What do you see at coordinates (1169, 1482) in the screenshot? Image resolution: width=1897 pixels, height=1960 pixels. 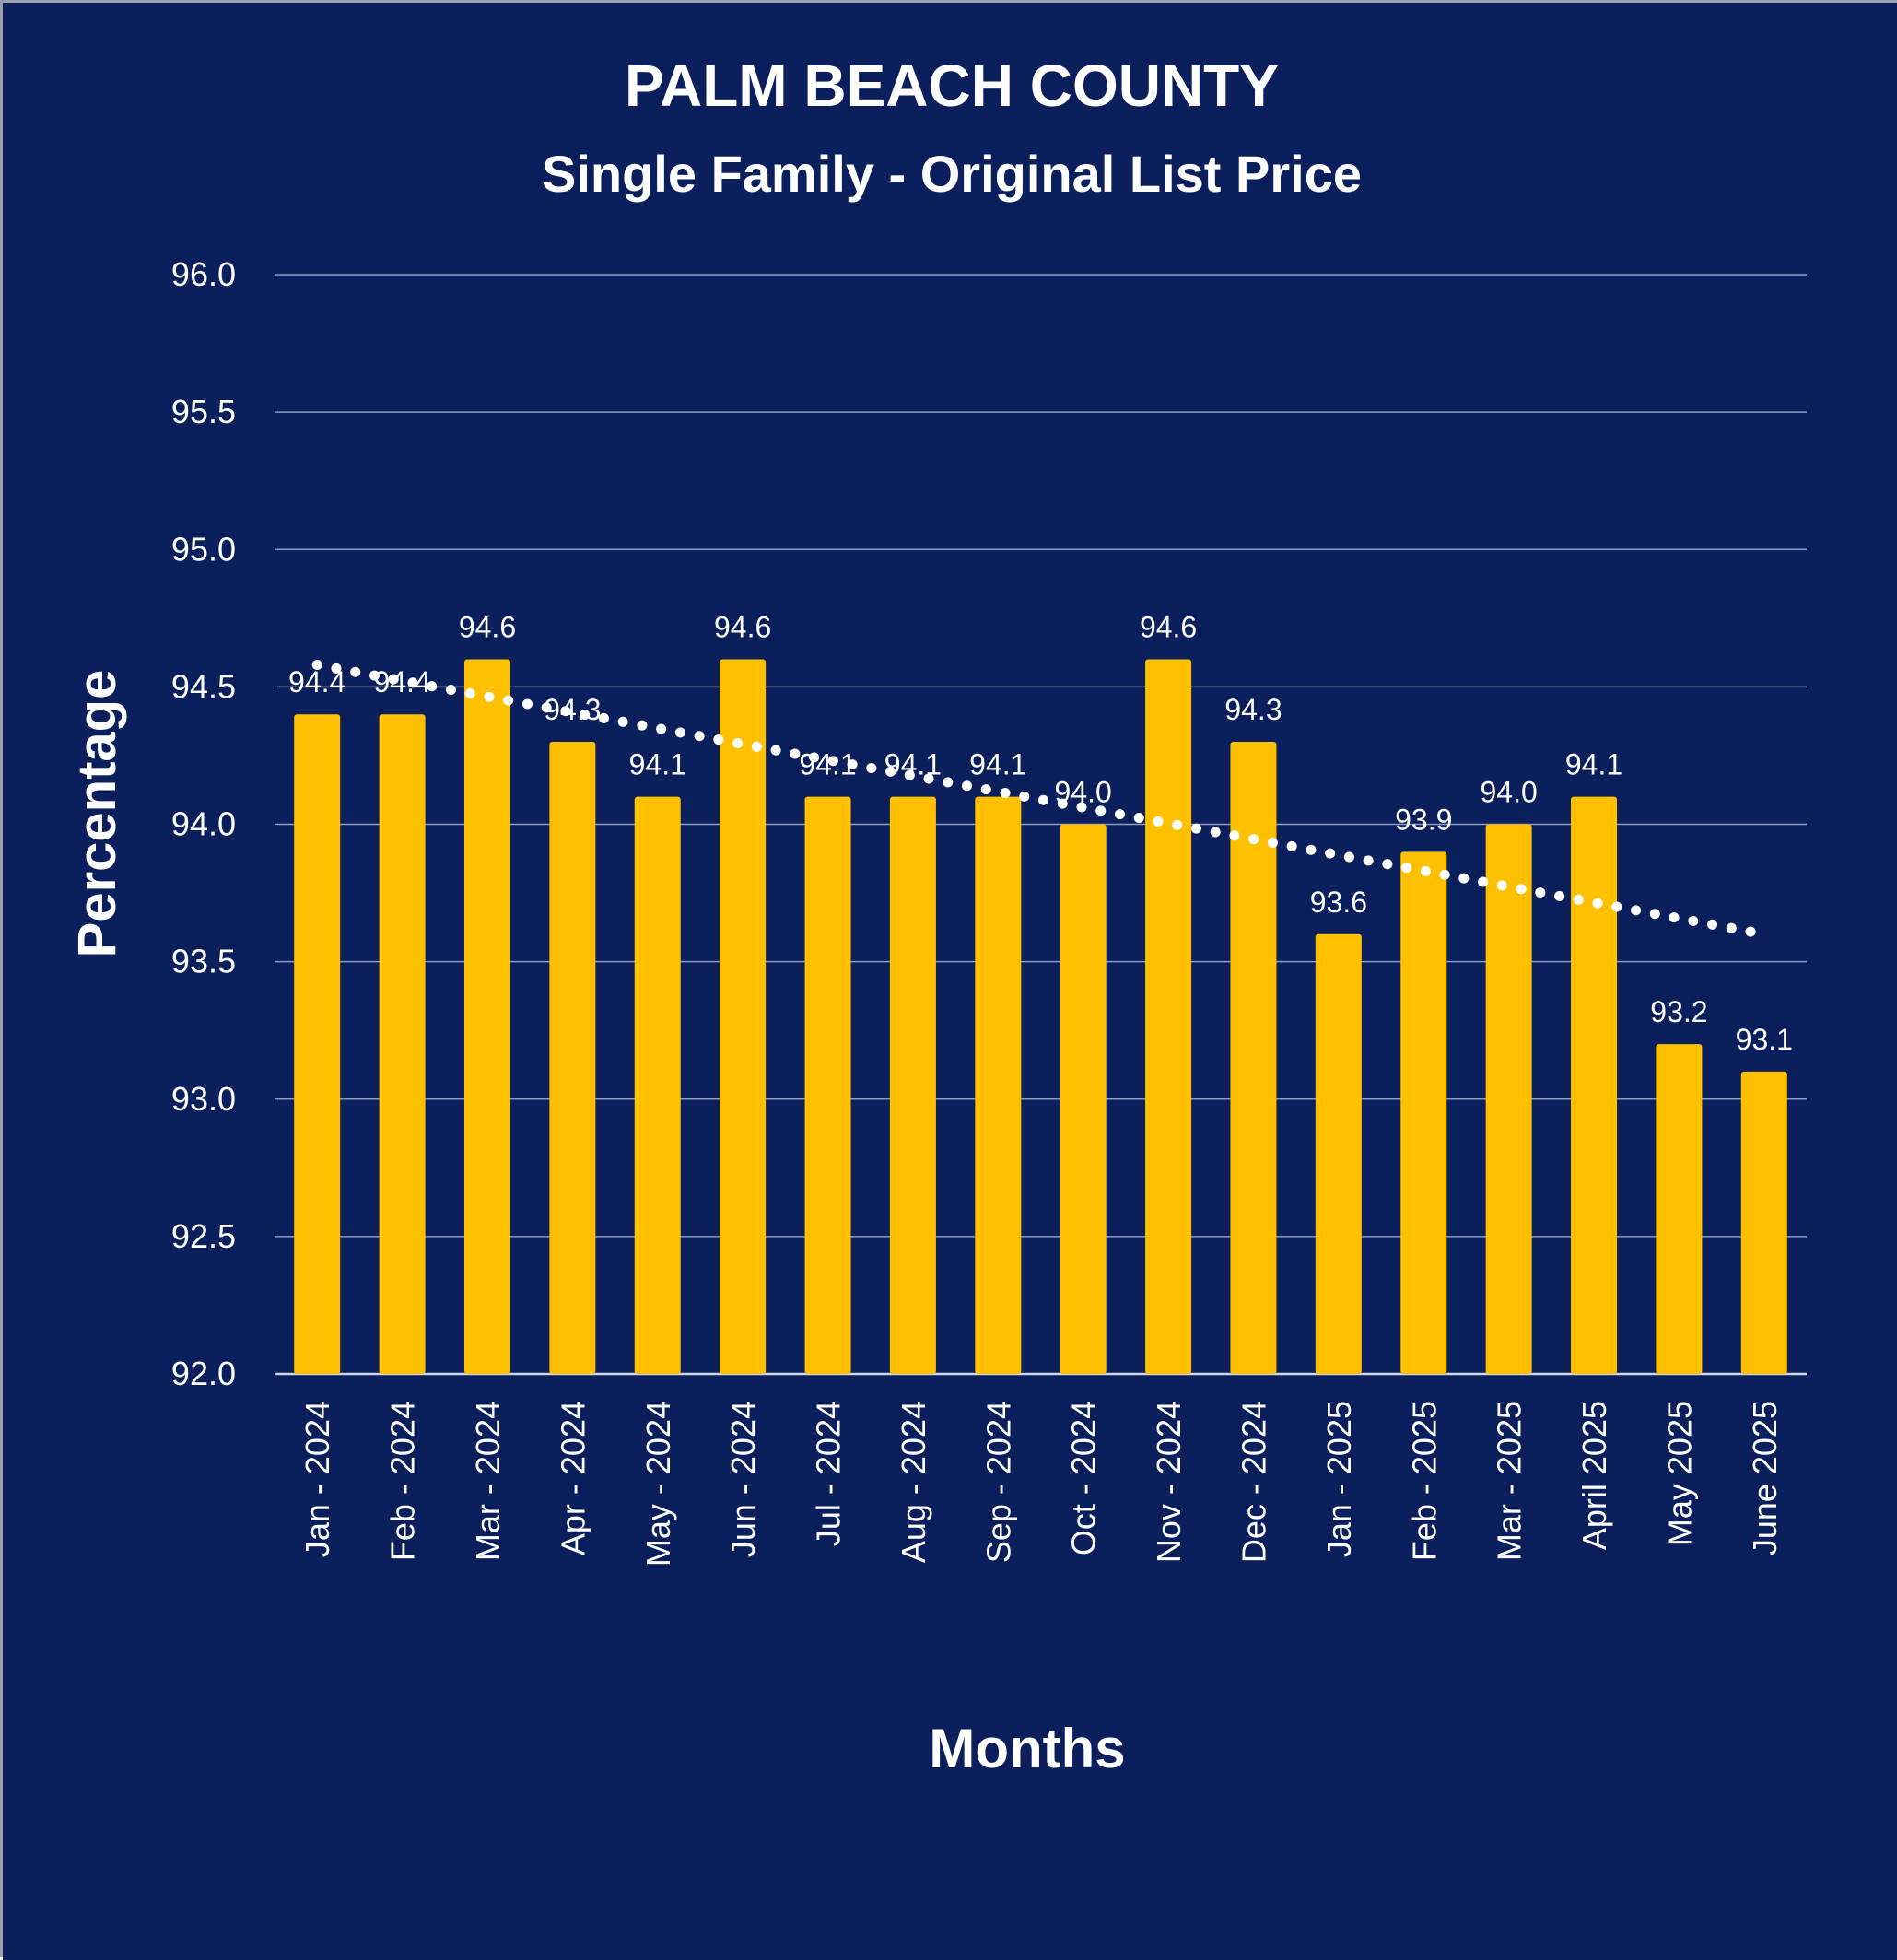 I see `x-tick-label: Nov - 2024` at bounding box center [1169, 1482].